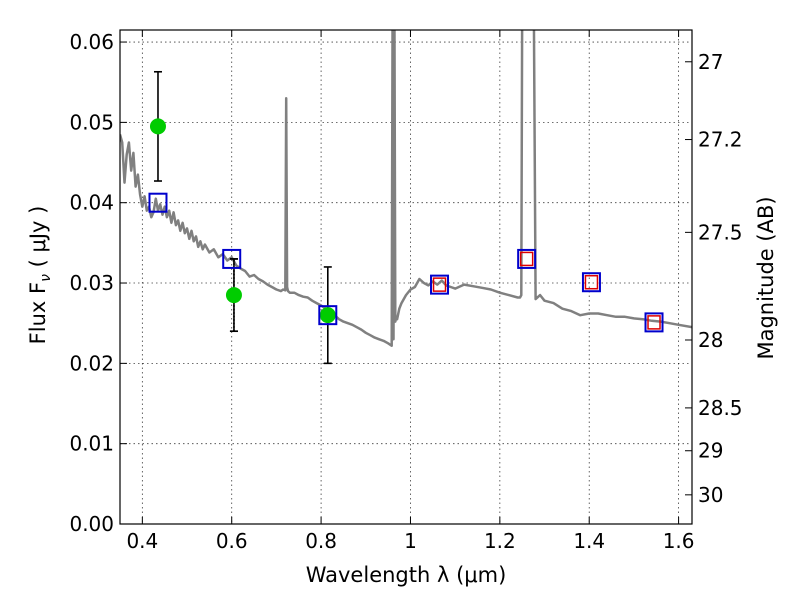 The image size is (800, 600). Describe the element at coordinates (720, 408) in the screenshot. I see `y2-tick-label: 28.5` at that location.